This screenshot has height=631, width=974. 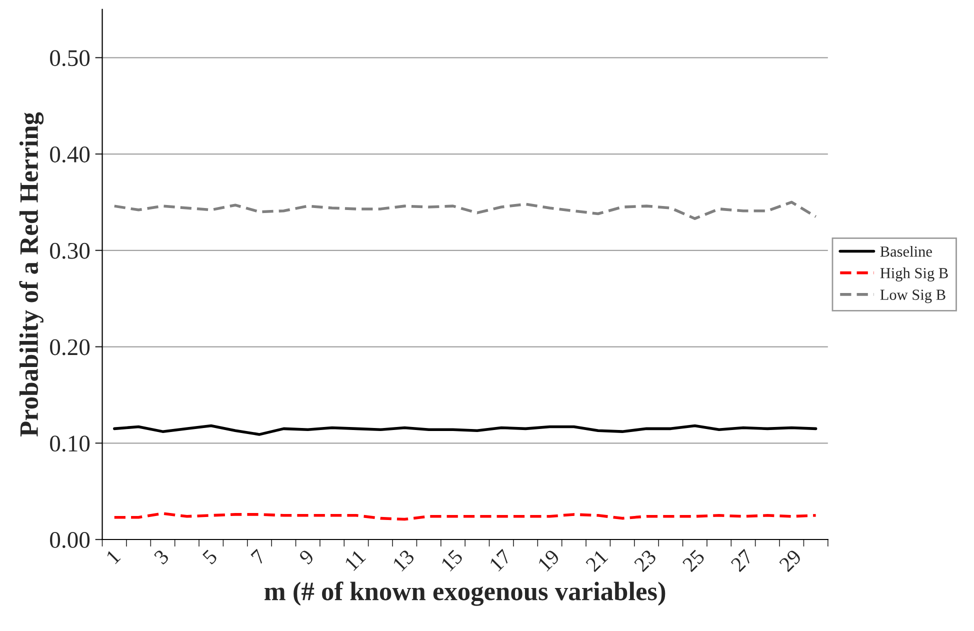 I want to click on x-tick-label: 13, so click(x=404, y=560).